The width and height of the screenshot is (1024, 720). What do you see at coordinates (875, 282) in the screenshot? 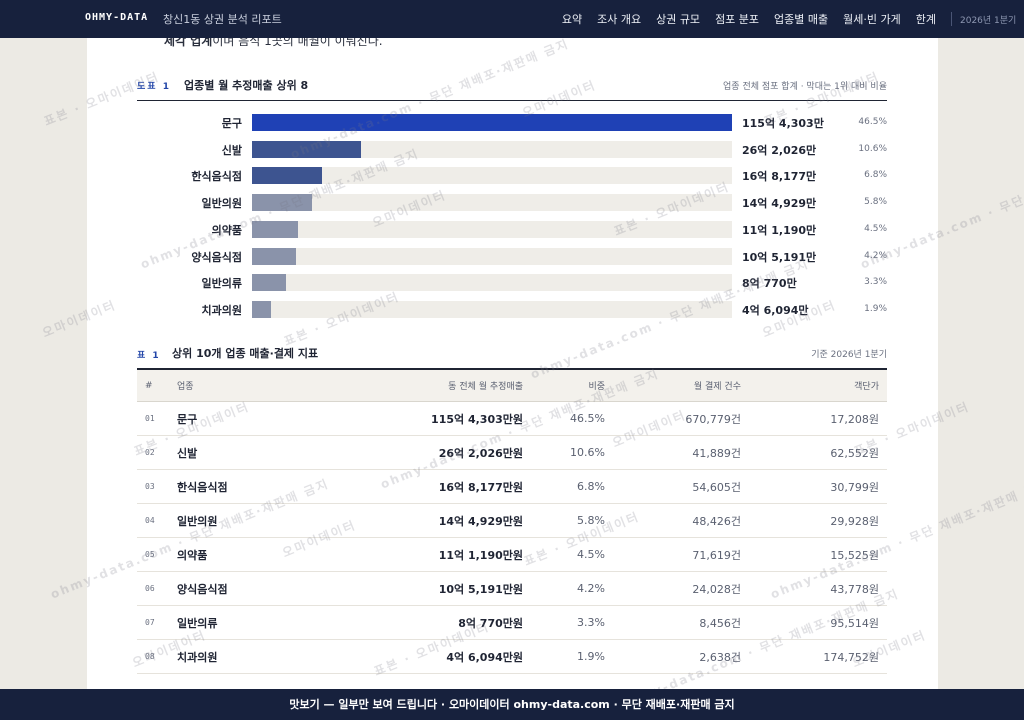
I see `bar-share-label: 3.3%` at bounding box center [875, 282].